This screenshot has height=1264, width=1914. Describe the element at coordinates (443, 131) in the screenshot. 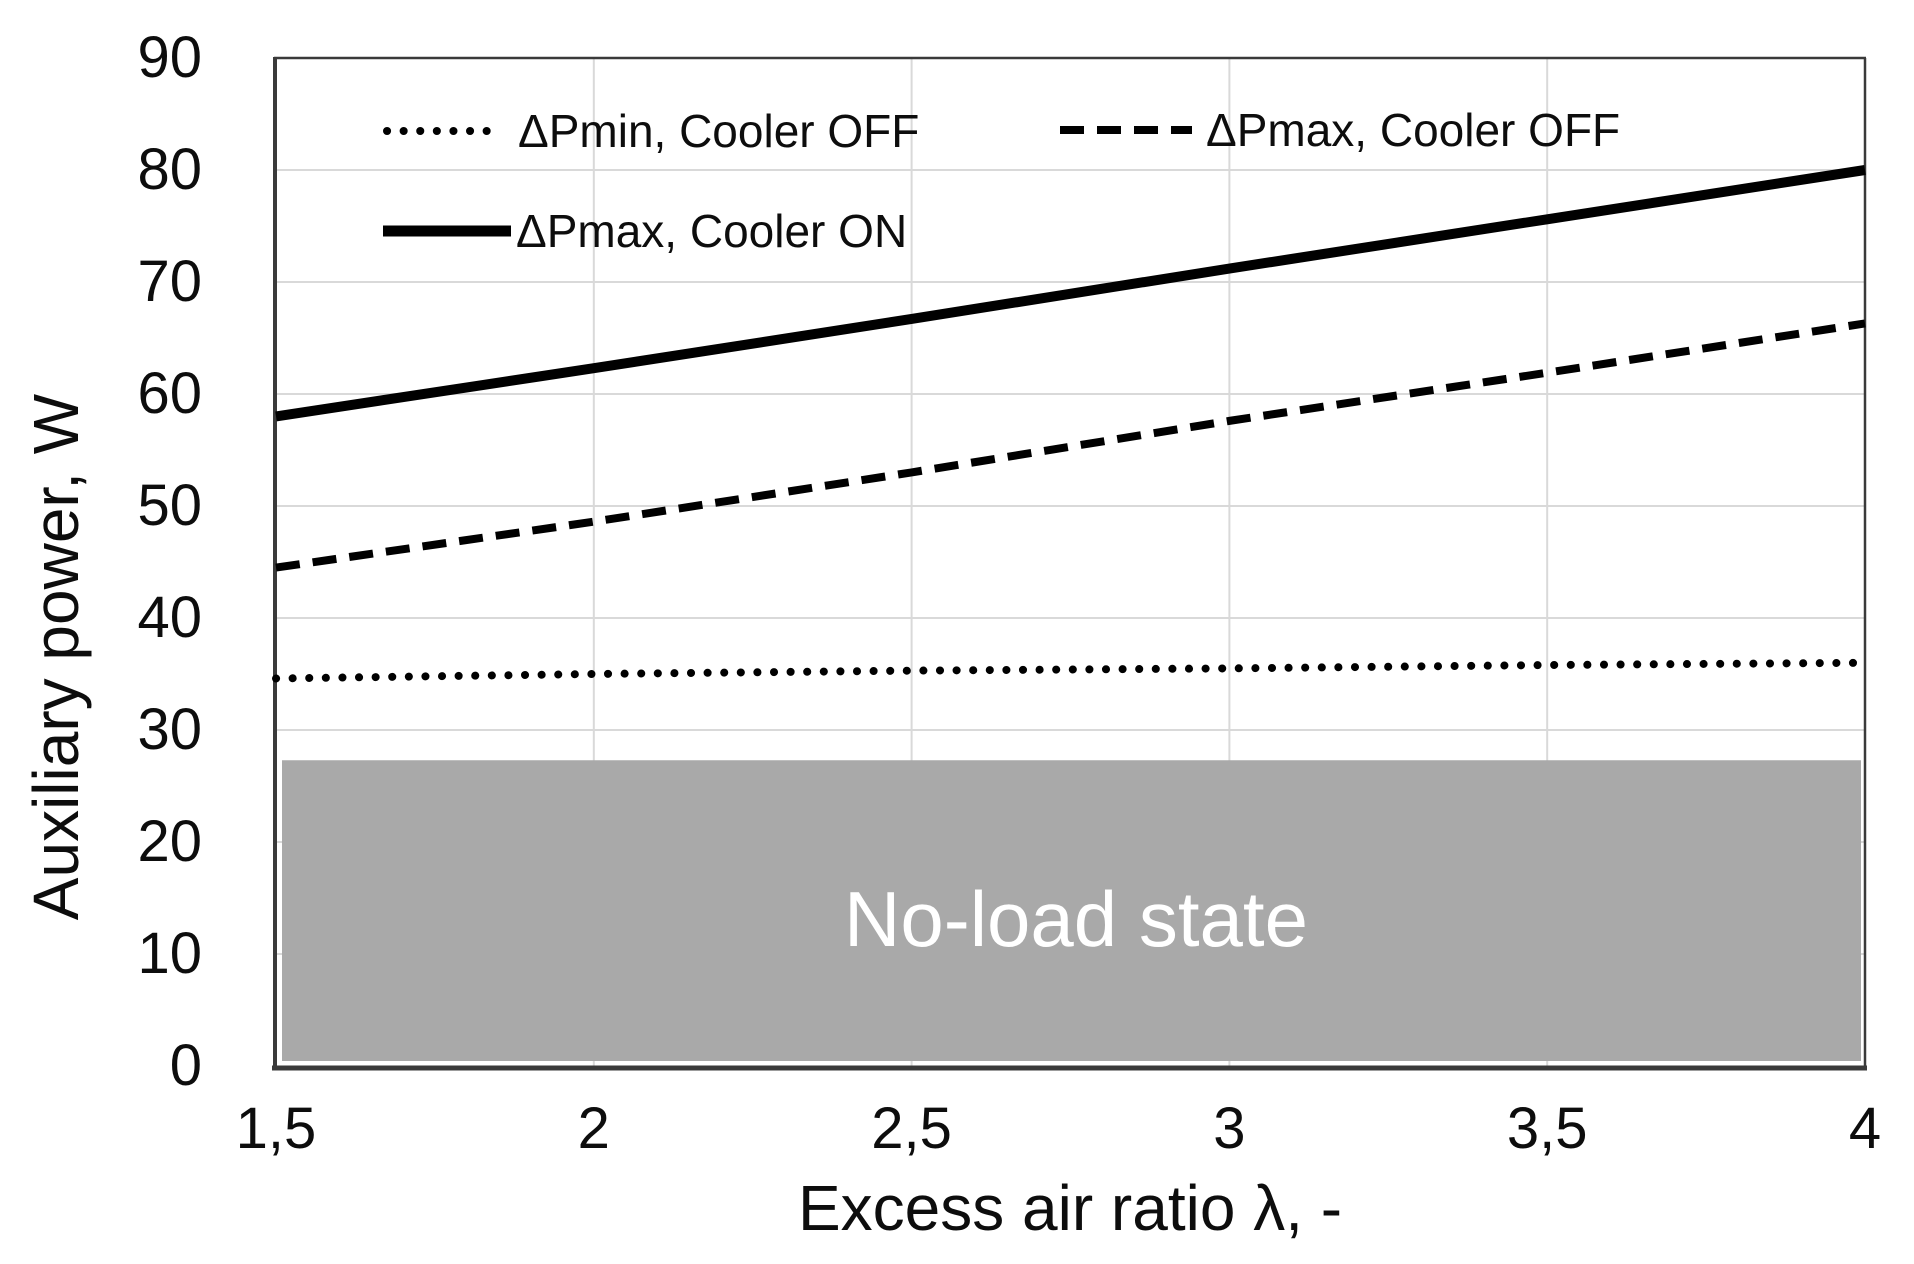

I see `legend-dotted-line-sample` at that location.